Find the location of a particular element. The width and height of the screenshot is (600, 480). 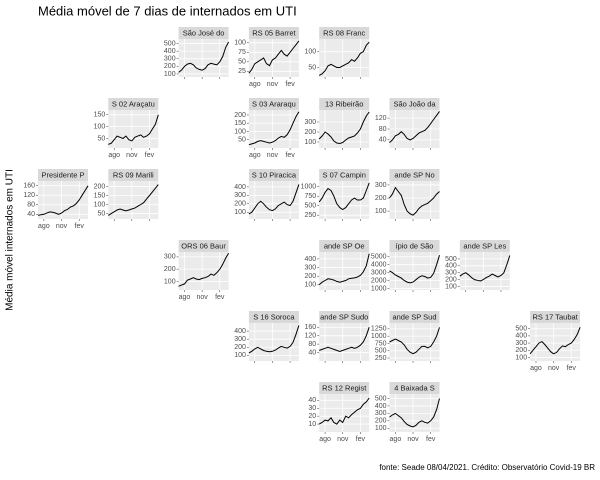

panel-title: RS 17 Taubat is located at coordinates (555, 316).